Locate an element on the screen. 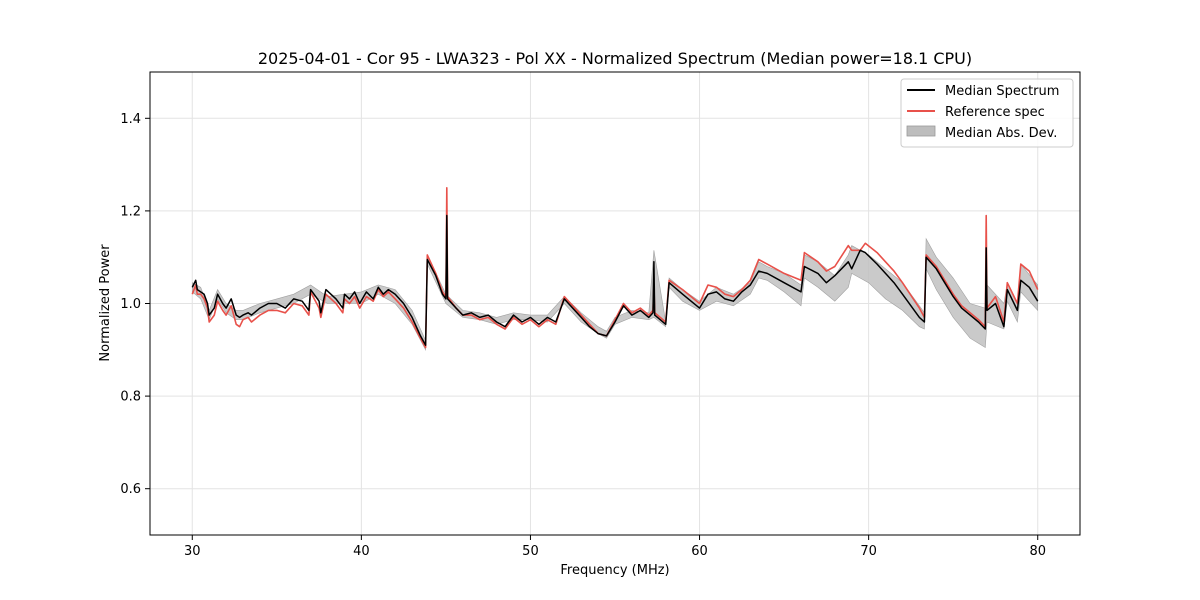  y-axis-label: Normalized Power is located at coordinates (105, 303).